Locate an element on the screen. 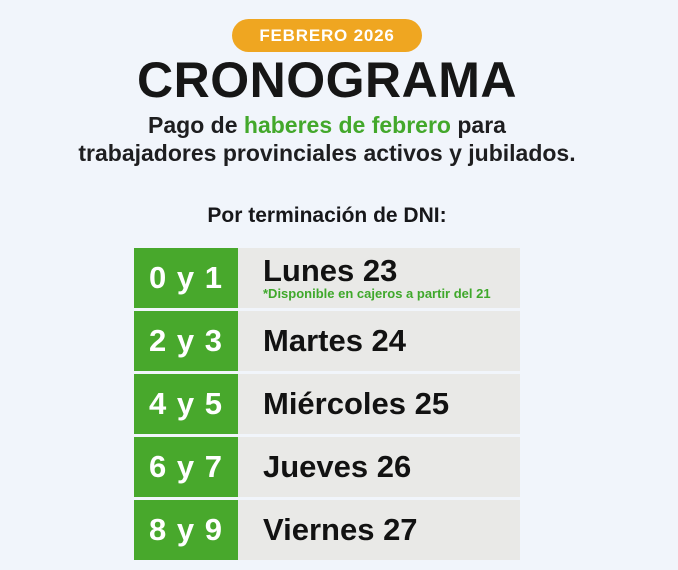 This screenshot has height=570, width=678. subtitle-suffix: para is located at coordinates (478, 125).